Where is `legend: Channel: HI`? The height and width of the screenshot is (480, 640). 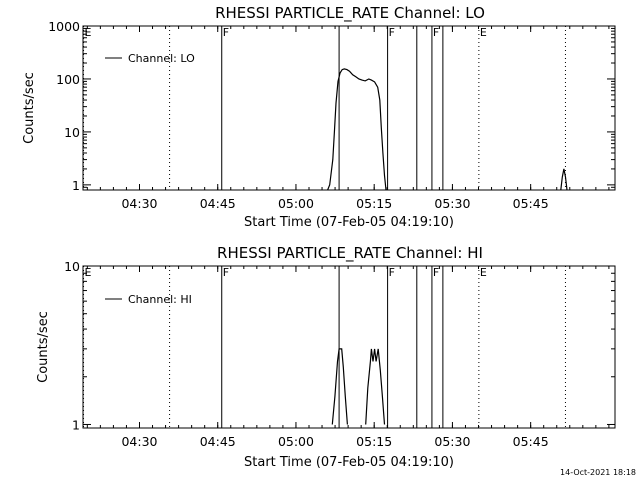
legend: Channel: HI is located at coordinates (148, 299).